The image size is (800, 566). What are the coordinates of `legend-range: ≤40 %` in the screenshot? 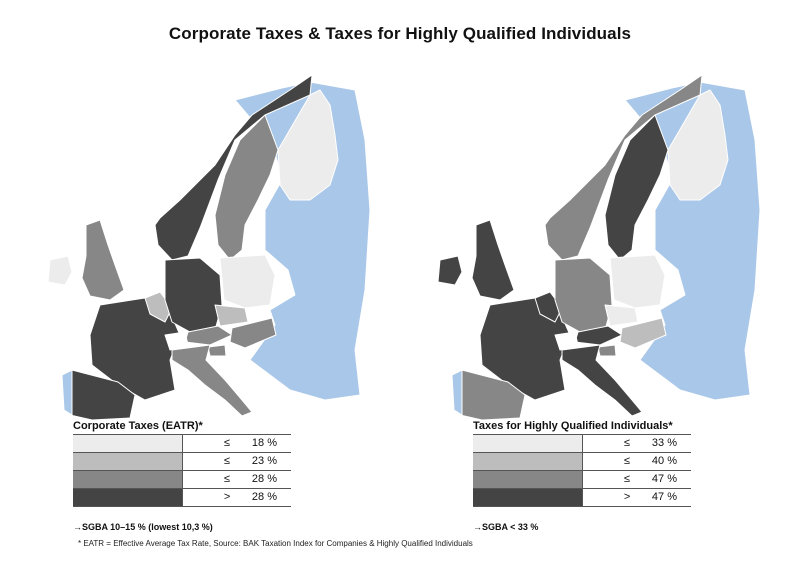 It's located at (650, 461).